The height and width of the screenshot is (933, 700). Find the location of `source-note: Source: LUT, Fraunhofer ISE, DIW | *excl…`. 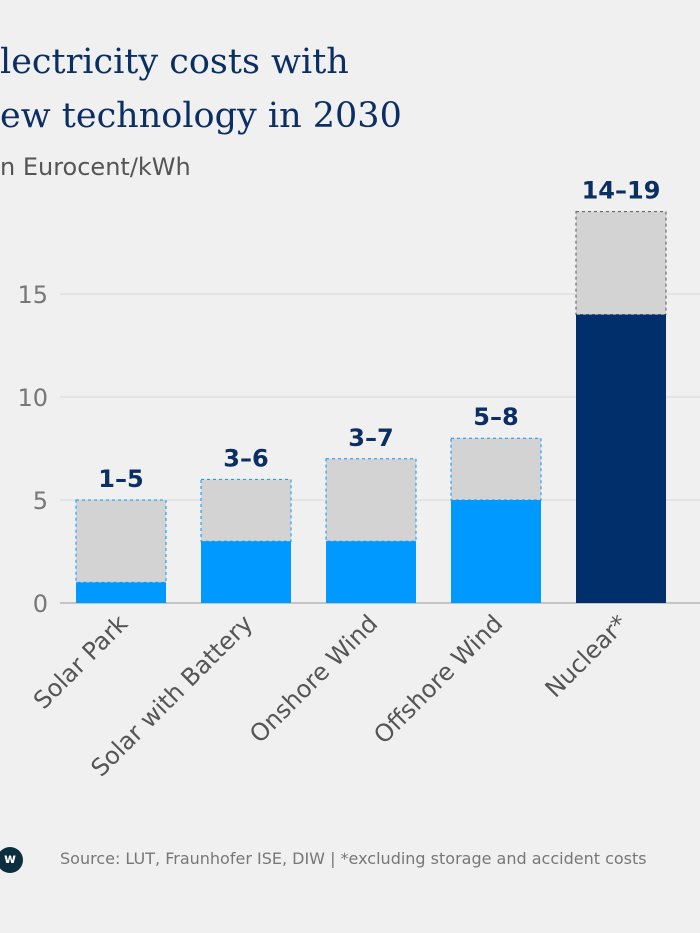

source-note: Source: LUT, Fraunhofer ISE, DIW | *excl… is located at coordinates (353, 858).